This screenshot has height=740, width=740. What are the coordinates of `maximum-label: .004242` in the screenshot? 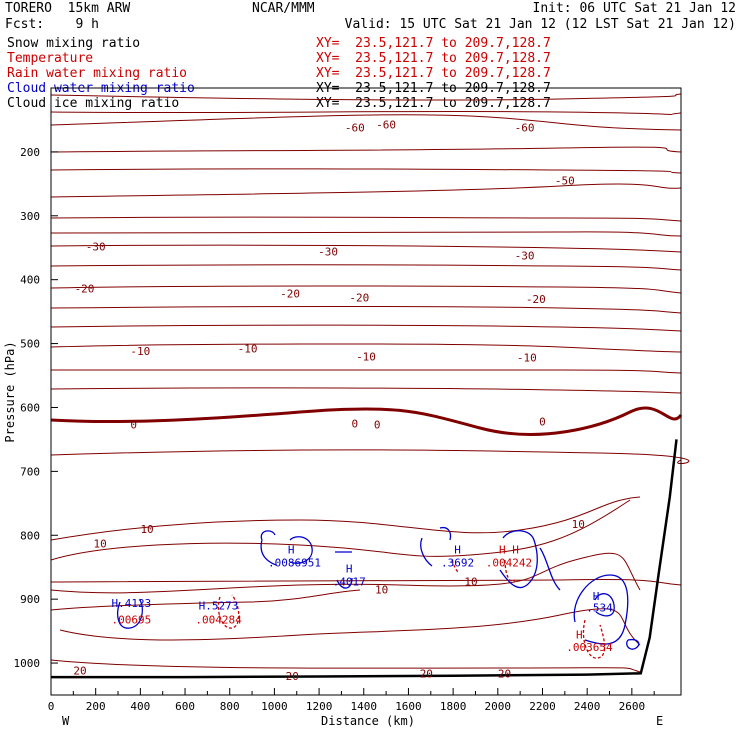 It's located at (509, 563).